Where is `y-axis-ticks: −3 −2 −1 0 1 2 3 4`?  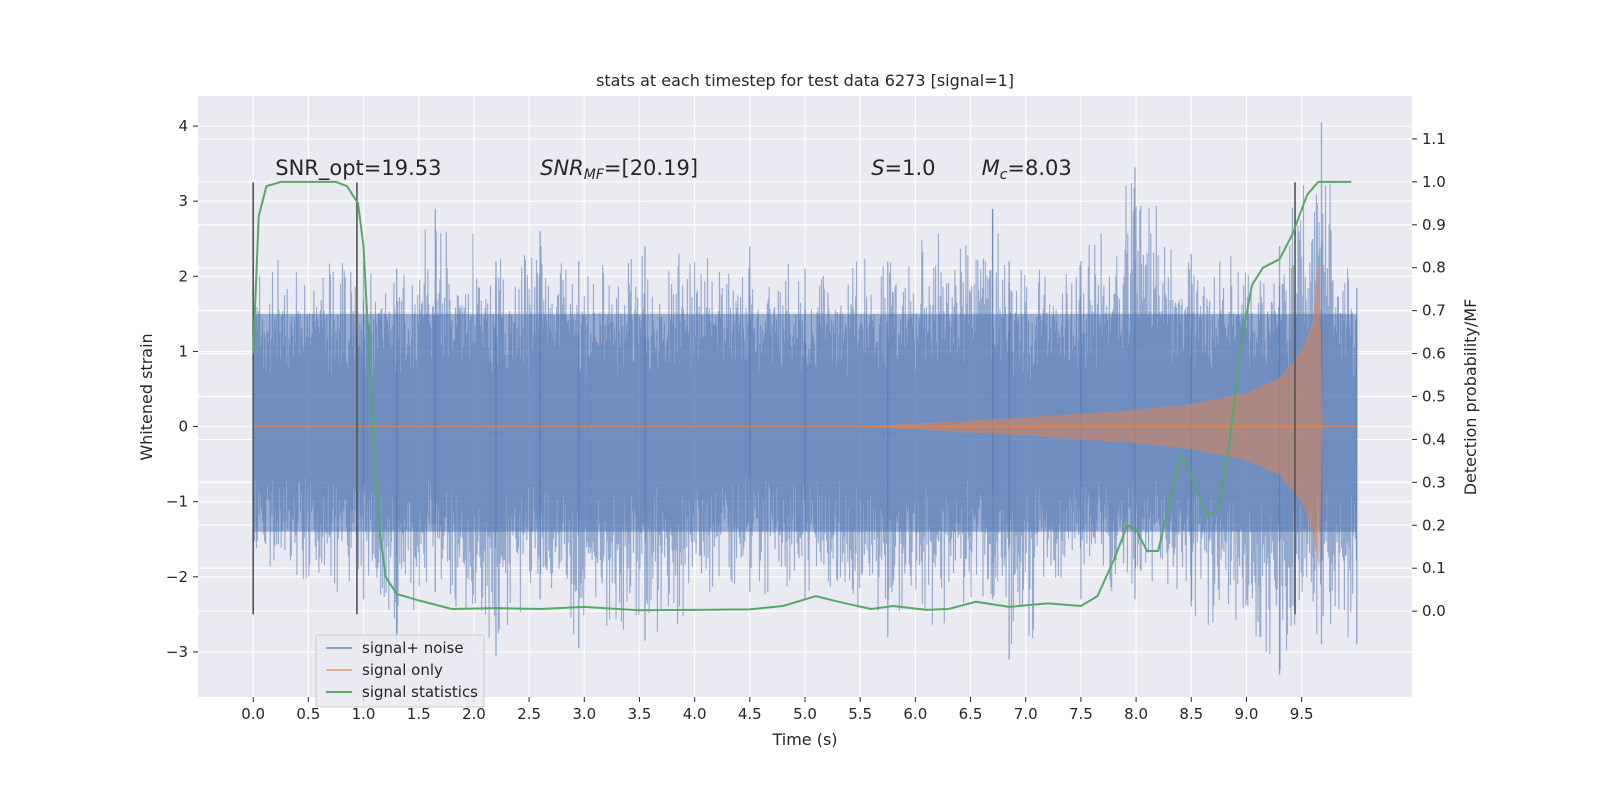
y-axis-ticks: −3 −2 −1 0 1 2 3 4 is located at coordinates (182, 389).